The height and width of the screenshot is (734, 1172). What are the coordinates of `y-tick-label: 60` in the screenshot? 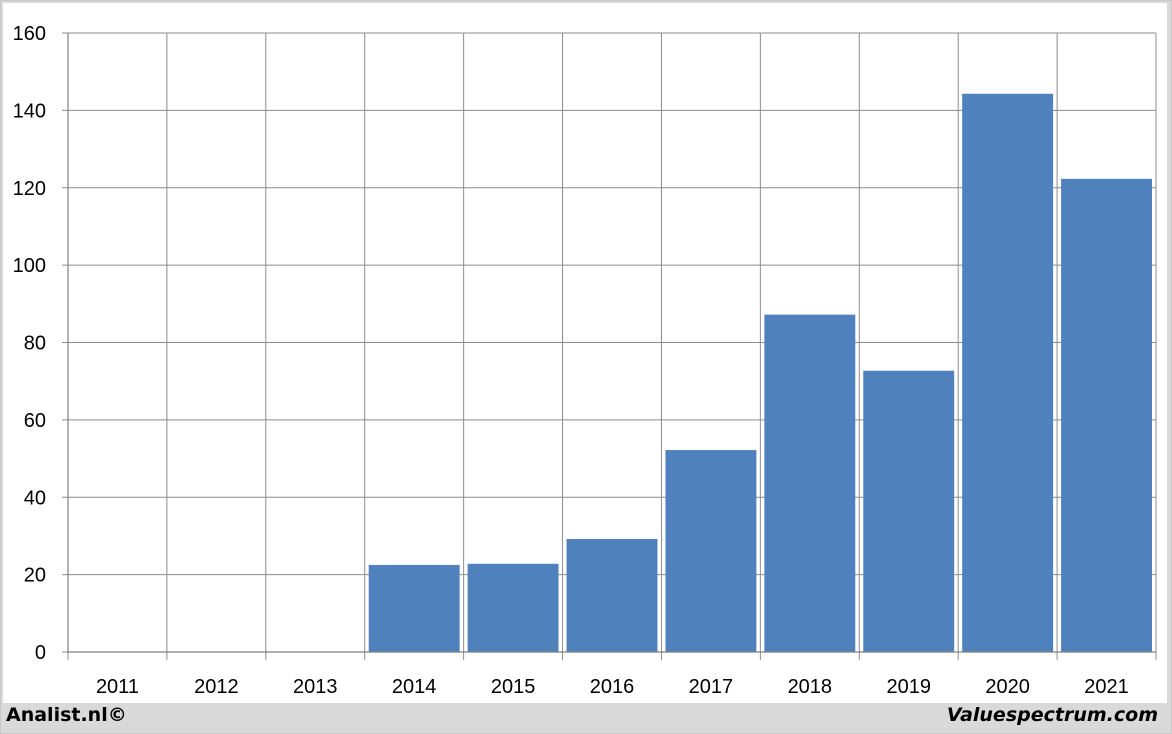 It's located at (35, 421).